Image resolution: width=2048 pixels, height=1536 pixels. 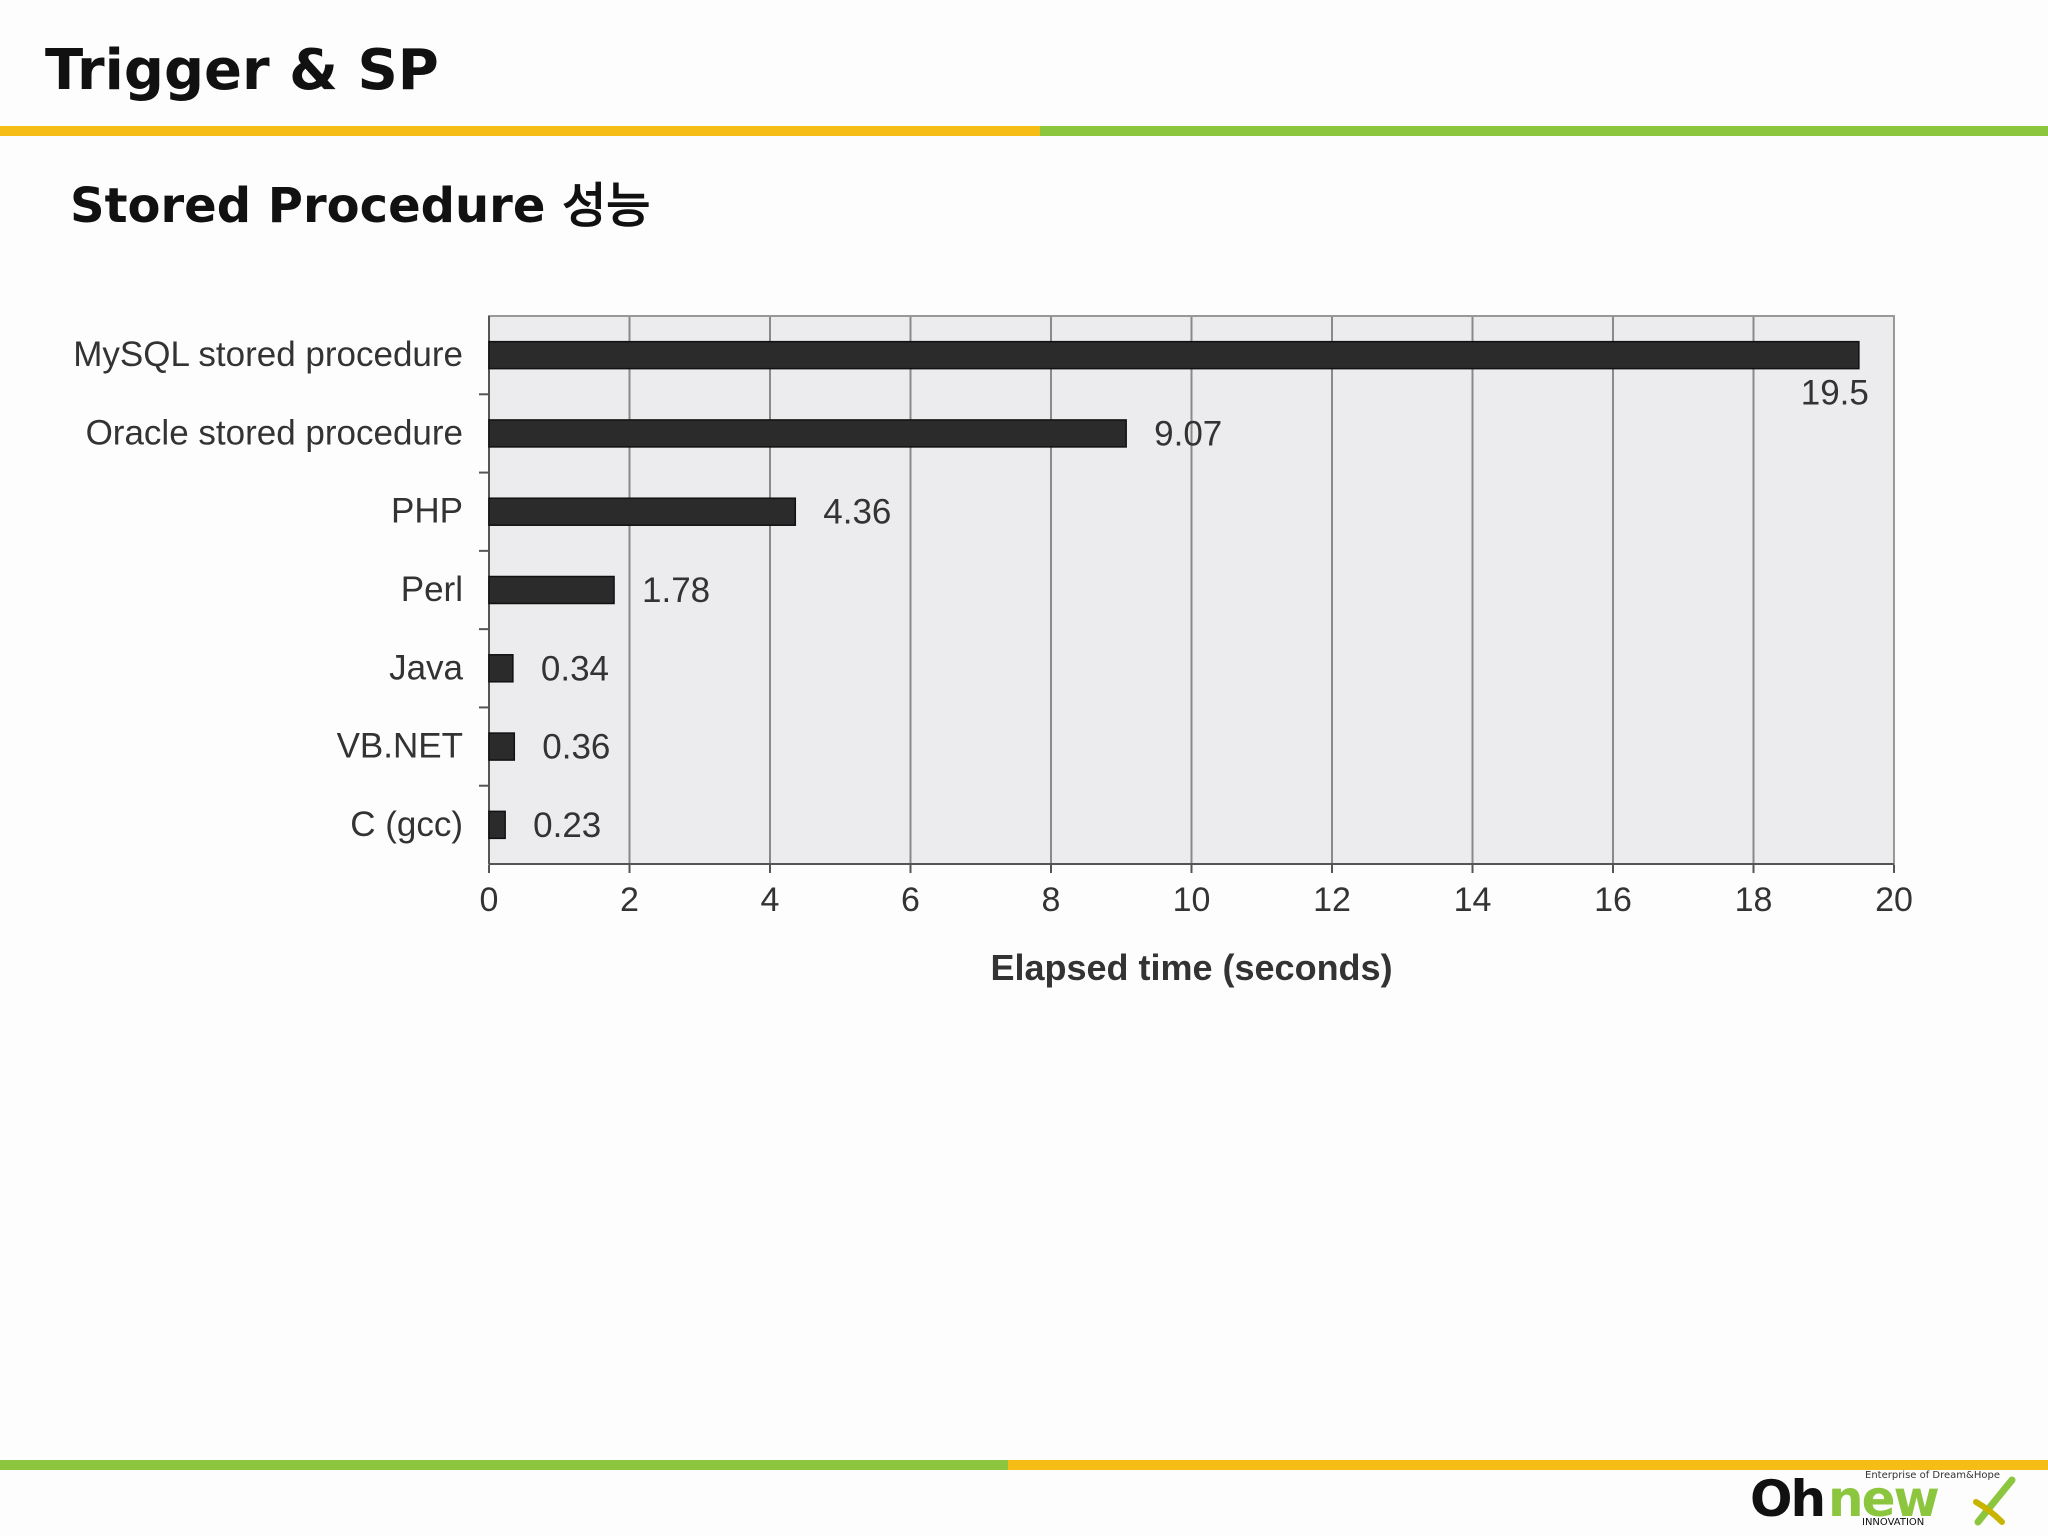 I want to click on logo-text-new: new, so click(x=1884, y=1499).